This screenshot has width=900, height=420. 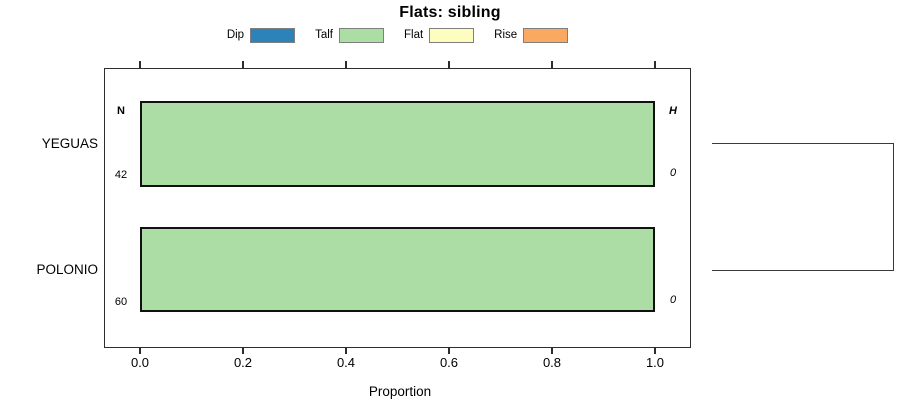 What do you see at coordinates (346, 362) in the screenshot?
I see `x-axis-tick-label: 0.4` at bounding box center [346, 362].